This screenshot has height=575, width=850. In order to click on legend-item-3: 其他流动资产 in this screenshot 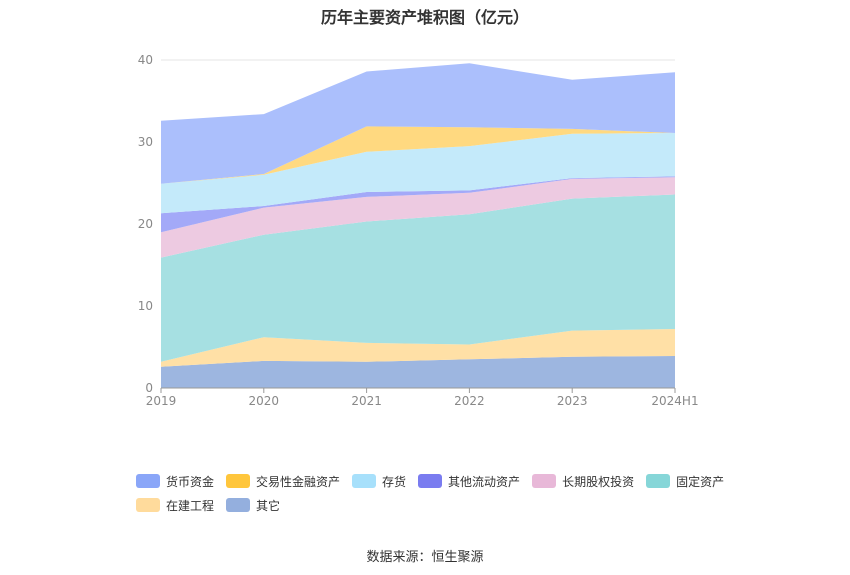, I will do `click(469, 481)`.